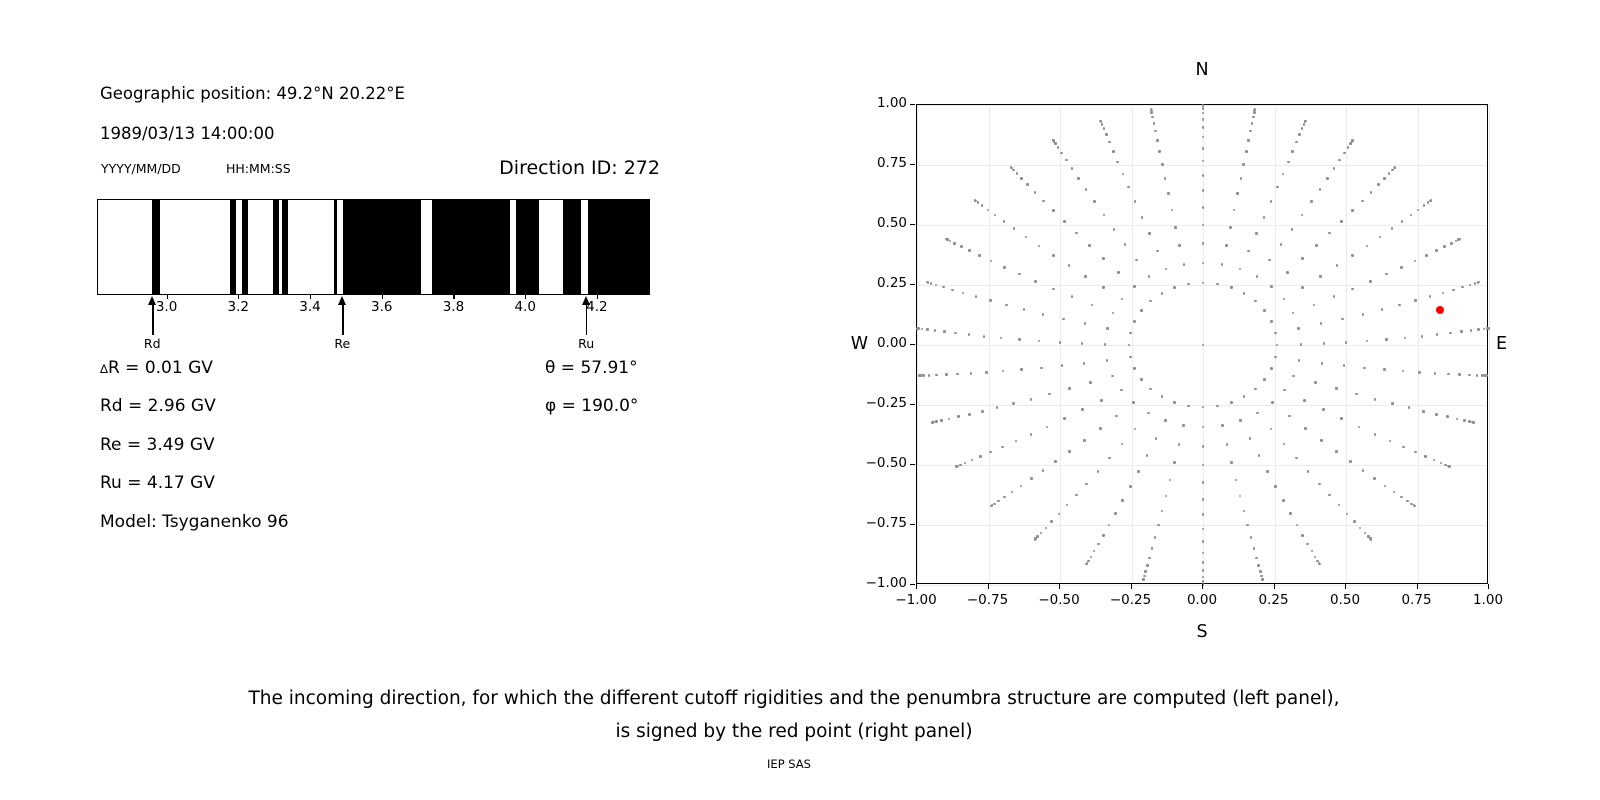 The height and width of the screenshot is (800, 1600). Describe the element at coordinates (157, 445) in the screenshot. I see `stat-re: Re = 3.49 GV` at that location.